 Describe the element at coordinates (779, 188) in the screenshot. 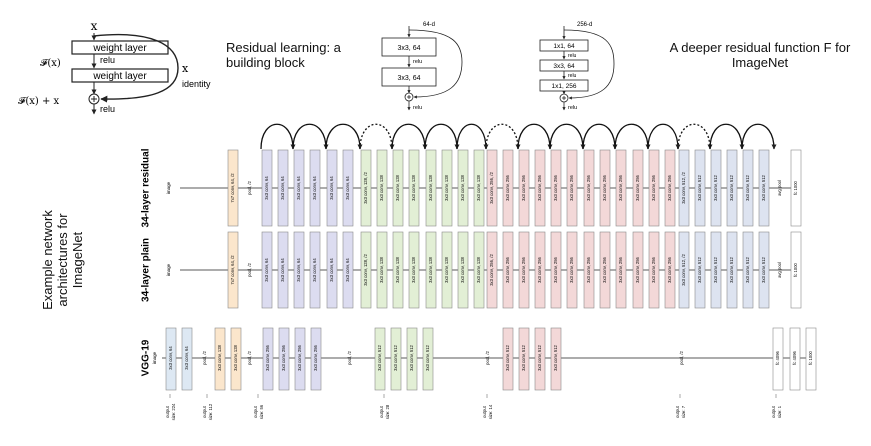

I see `pool-label: avg pool` at that location.